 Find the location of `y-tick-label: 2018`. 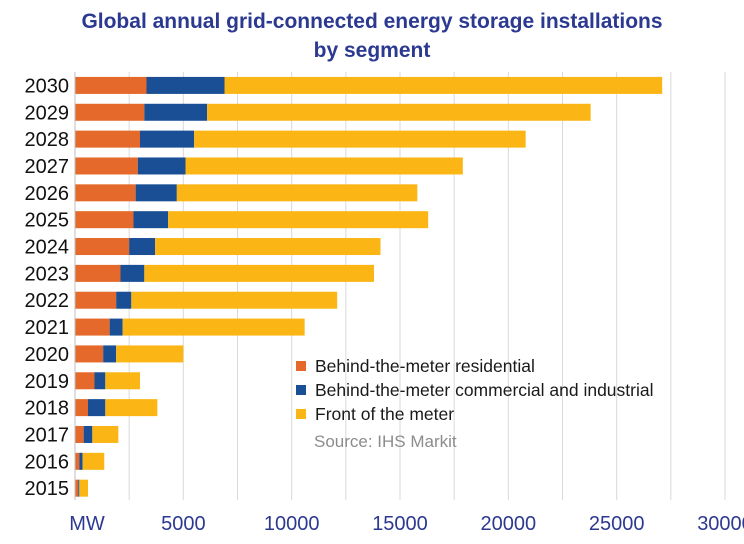

y-tick-label: 2018 is located at coordinates (47, 409).